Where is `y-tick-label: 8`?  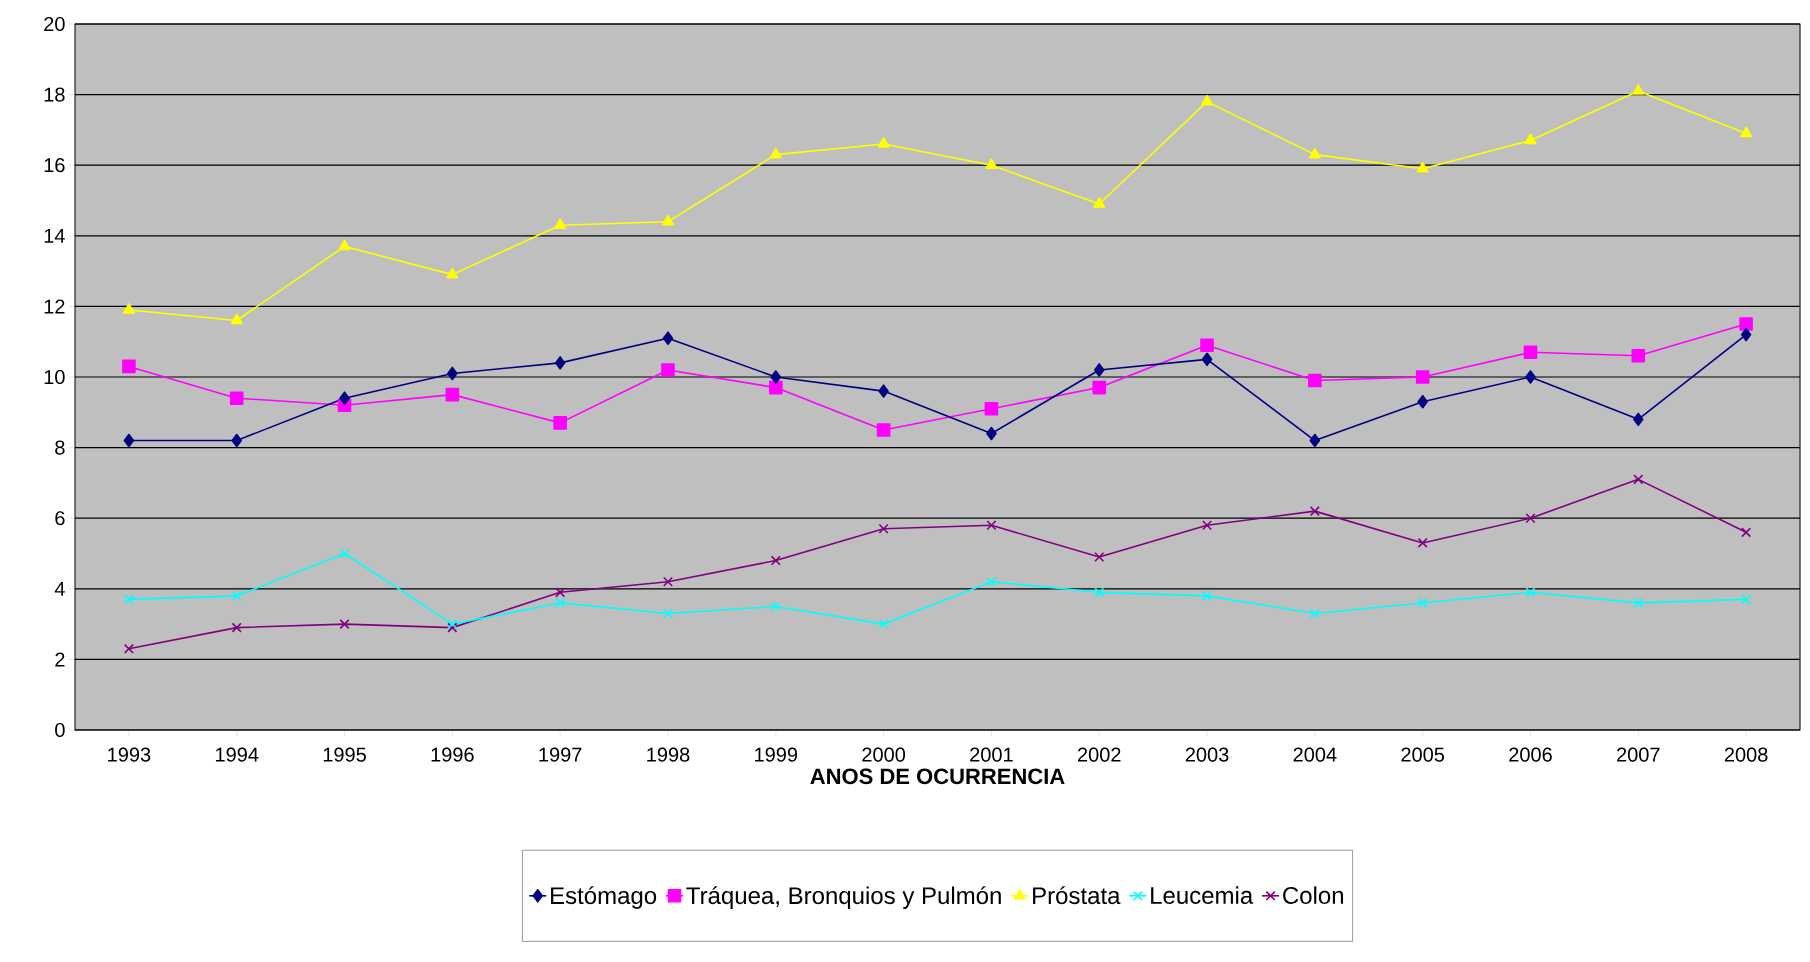
y-tick-label: 8 is located at coordinates (60, 447).